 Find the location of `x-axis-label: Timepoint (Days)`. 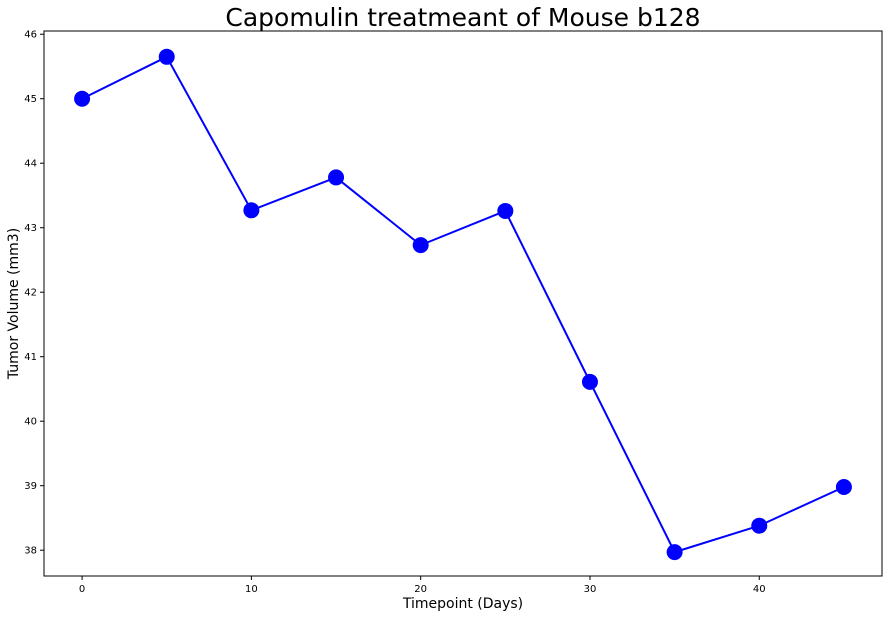

x-axis-label: Timepoint (Days) is located at coordinates (462, 604).